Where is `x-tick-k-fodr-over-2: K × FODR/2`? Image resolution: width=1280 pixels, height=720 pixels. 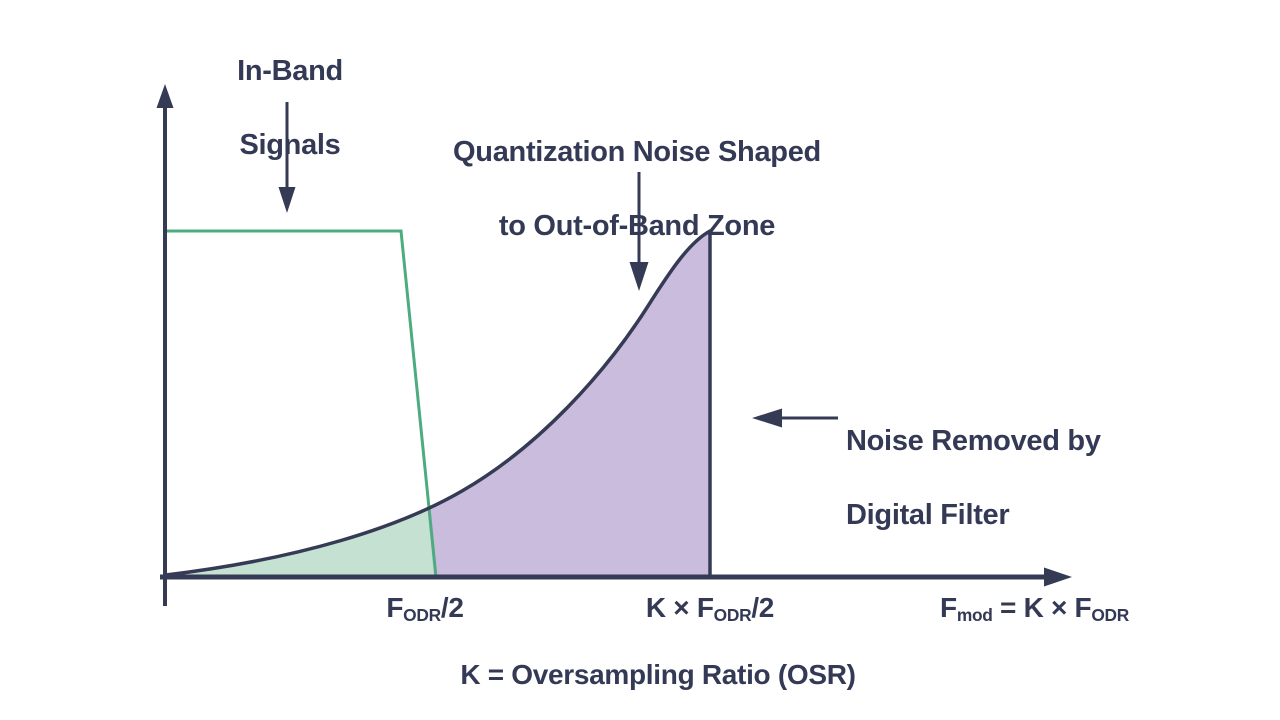
x-tick-k-fodr-over-2: K × FODR/2 is located at coordinates (710, 609).